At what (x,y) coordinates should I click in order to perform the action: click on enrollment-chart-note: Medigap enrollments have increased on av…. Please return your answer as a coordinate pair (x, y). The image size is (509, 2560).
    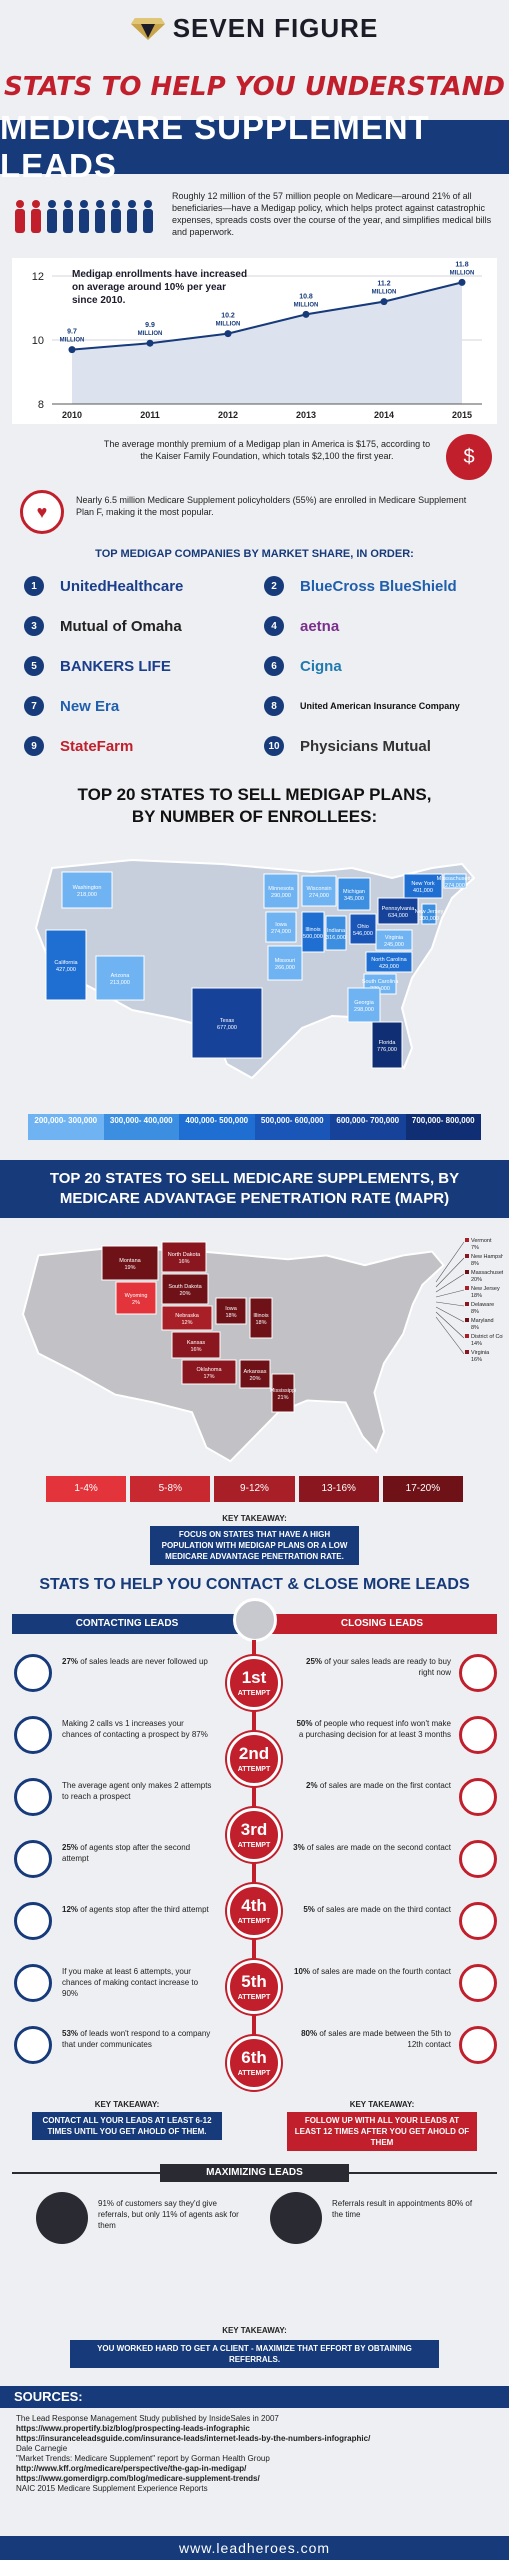
    Looking at the image, I should click on (160, 287).